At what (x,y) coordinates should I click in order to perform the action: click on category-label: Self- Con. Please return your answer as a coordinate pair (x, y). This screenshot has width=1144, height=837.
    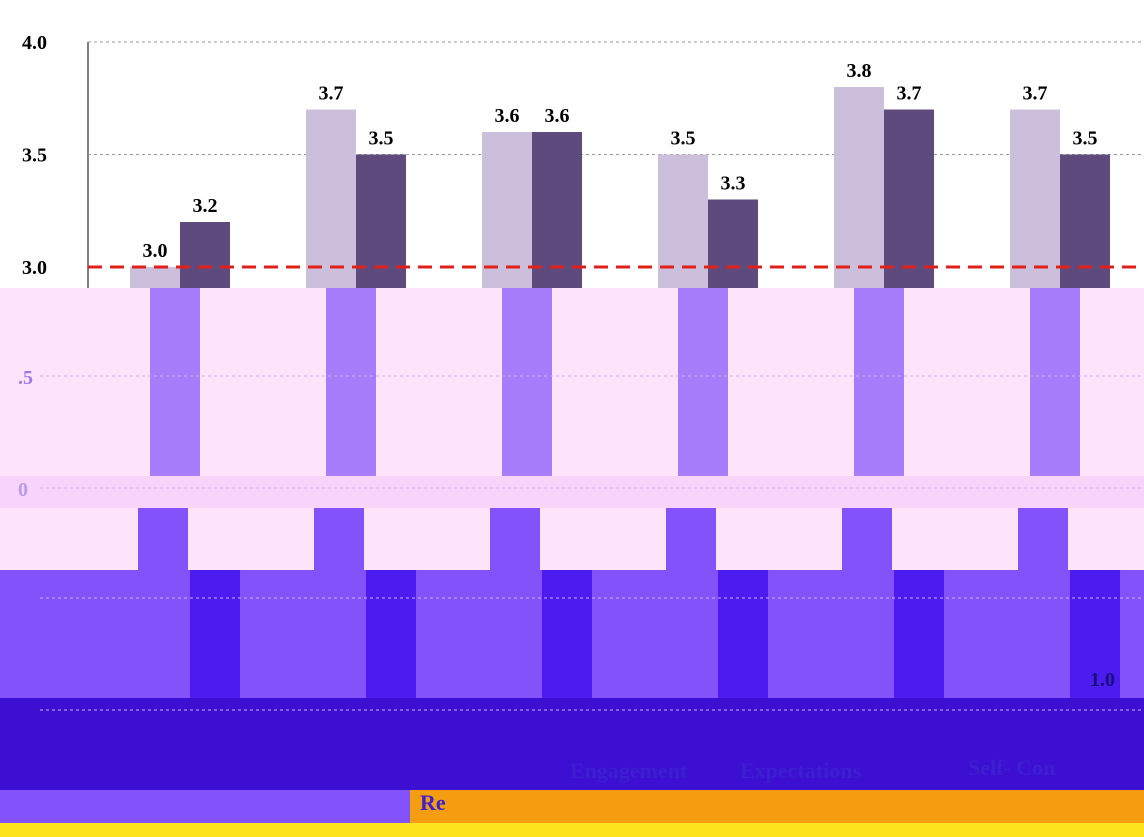
    Looking at the image, I should click on (1011, 767).